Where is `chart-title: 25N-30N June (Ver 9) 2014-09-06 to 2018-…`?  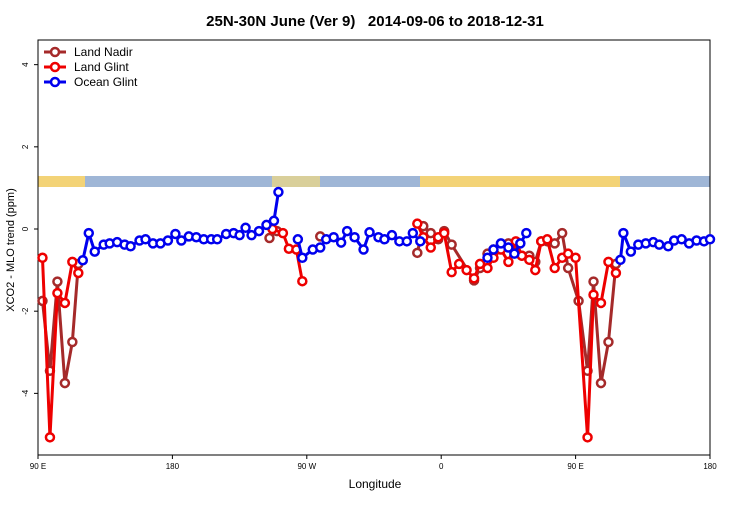 chart-title: 25N-30N June (Ver 9) 2014-09-06 to 2018-… is located at coordinates (375, 21).